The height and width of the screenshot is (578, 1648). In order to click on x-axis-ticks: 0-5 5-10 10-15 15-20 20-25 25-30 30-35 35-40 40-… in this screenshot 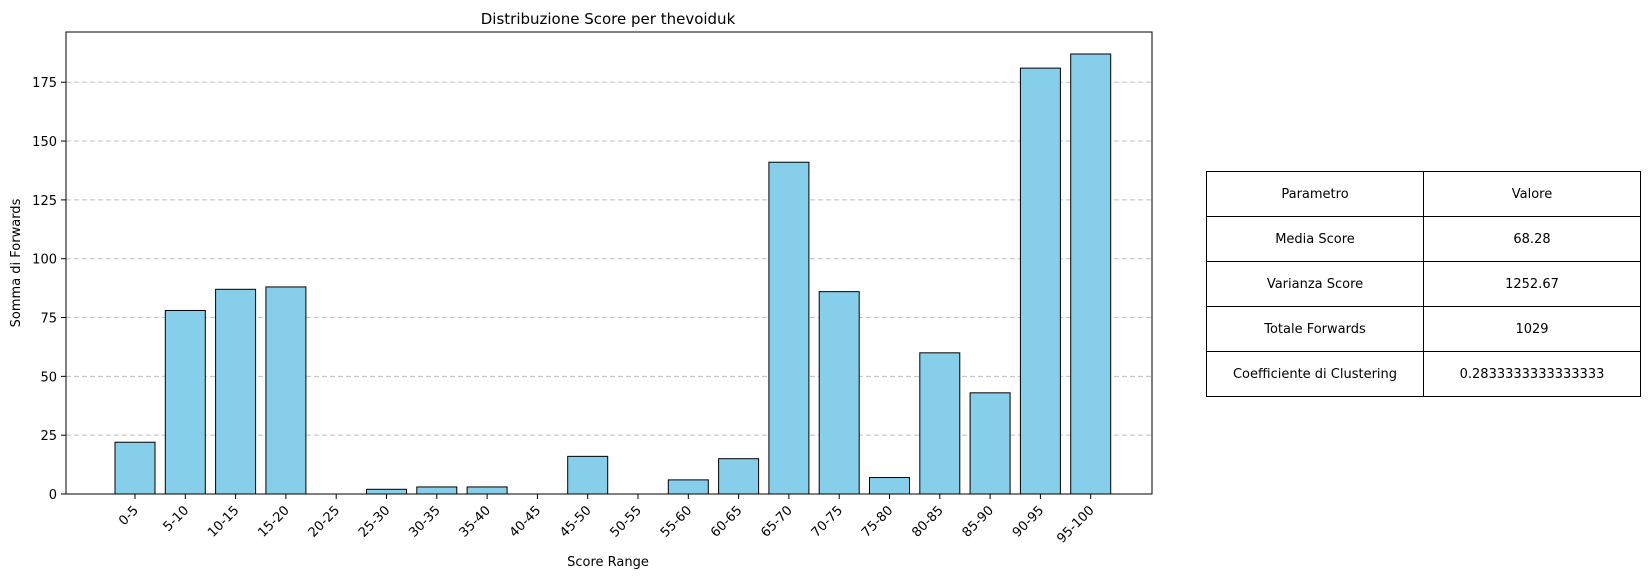, I will do `click(607, 520)`.